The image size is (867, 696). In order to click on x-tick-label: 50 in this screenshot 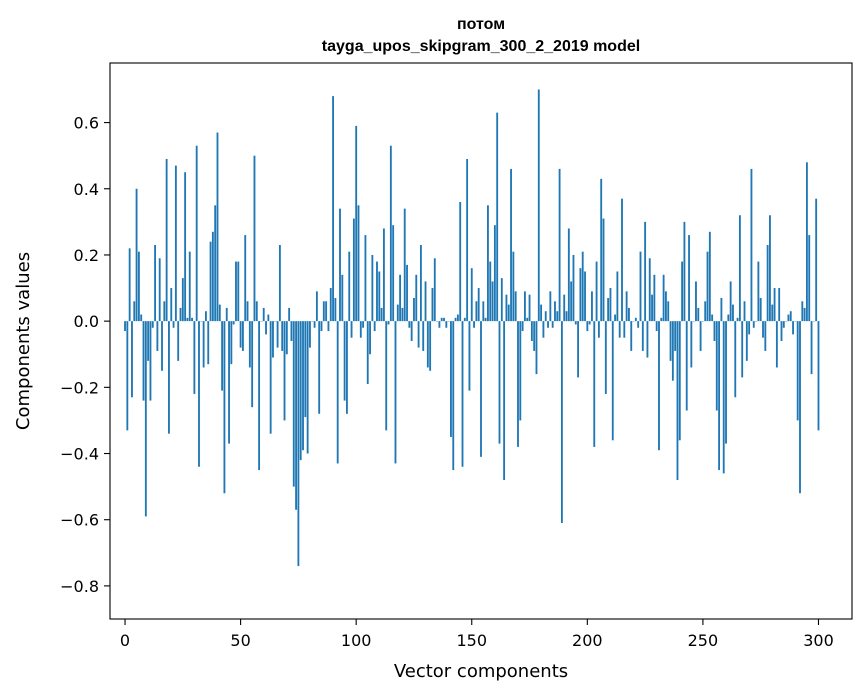, I will do `click(240, 640)`.